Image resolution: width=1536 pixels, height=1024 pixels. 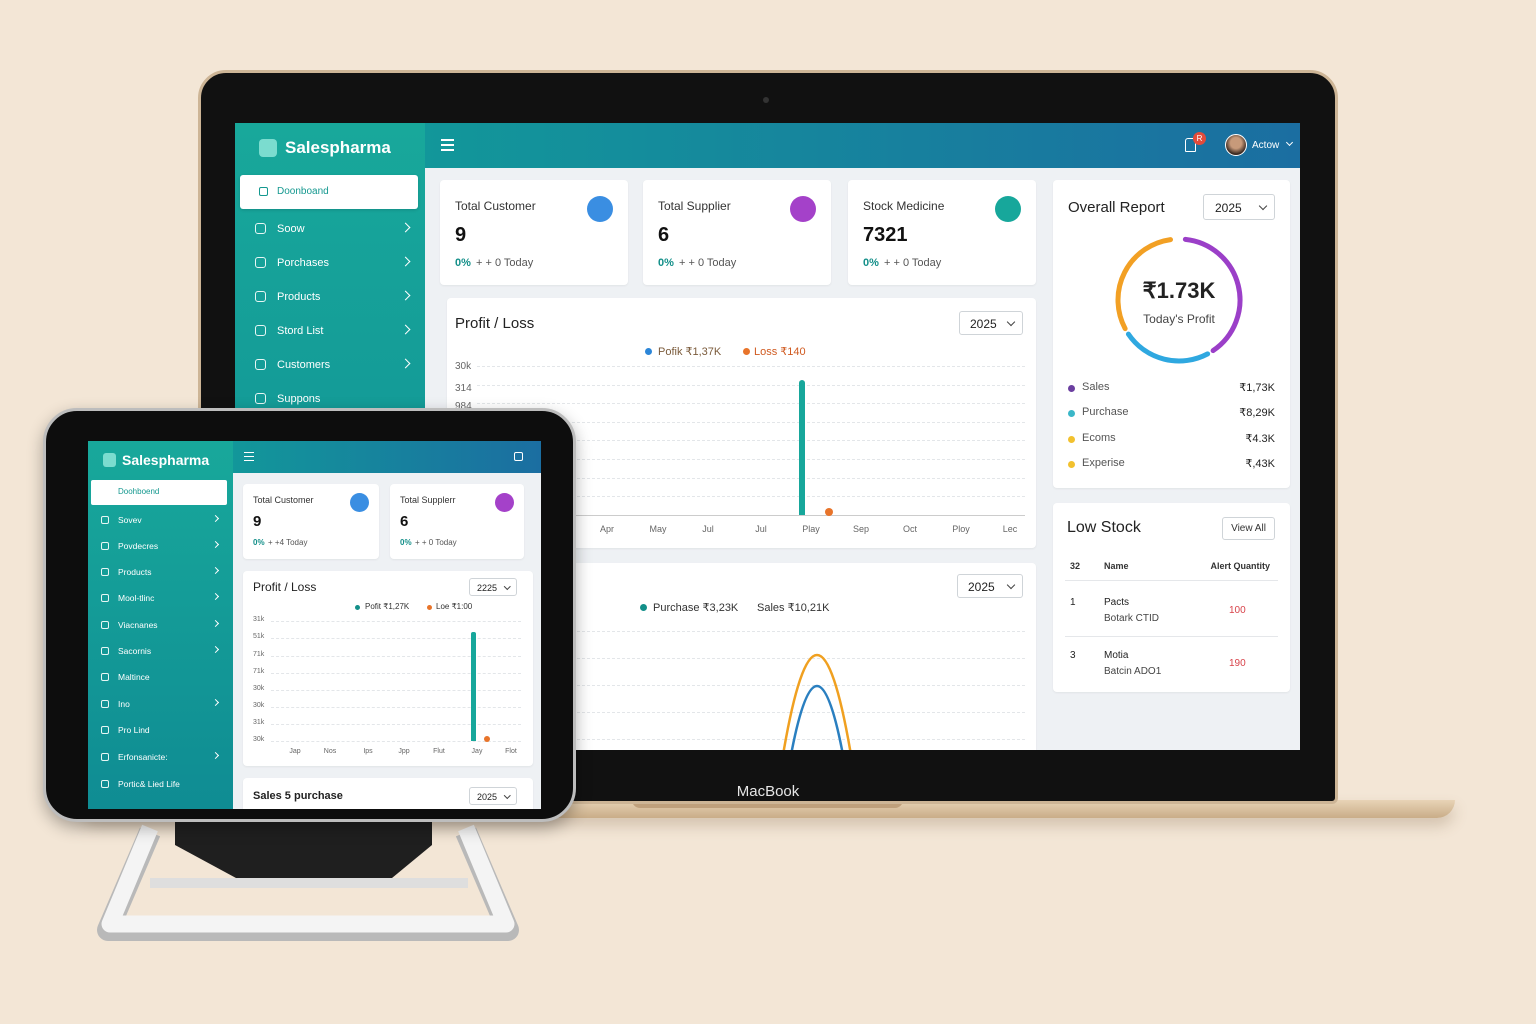 What do you see at coordinates (159, 520) in the screenshot?
I see `nav-item: Sovev` at bounding box center [159, 520].